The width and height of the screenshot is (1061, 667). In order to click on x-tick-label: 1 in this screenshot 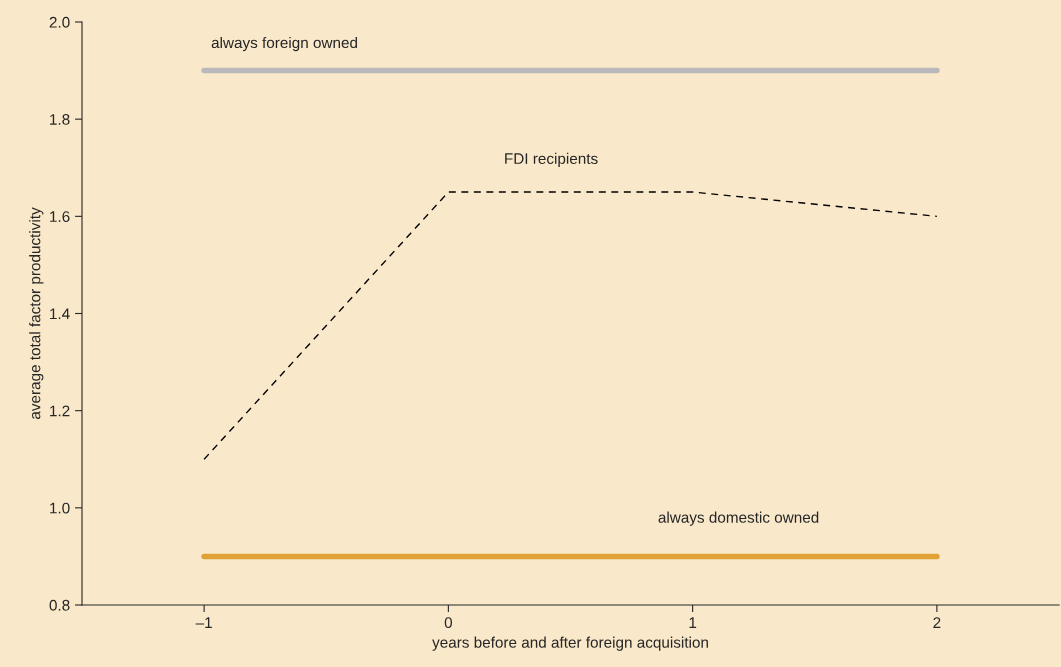, I will do `click(693, 622)`.